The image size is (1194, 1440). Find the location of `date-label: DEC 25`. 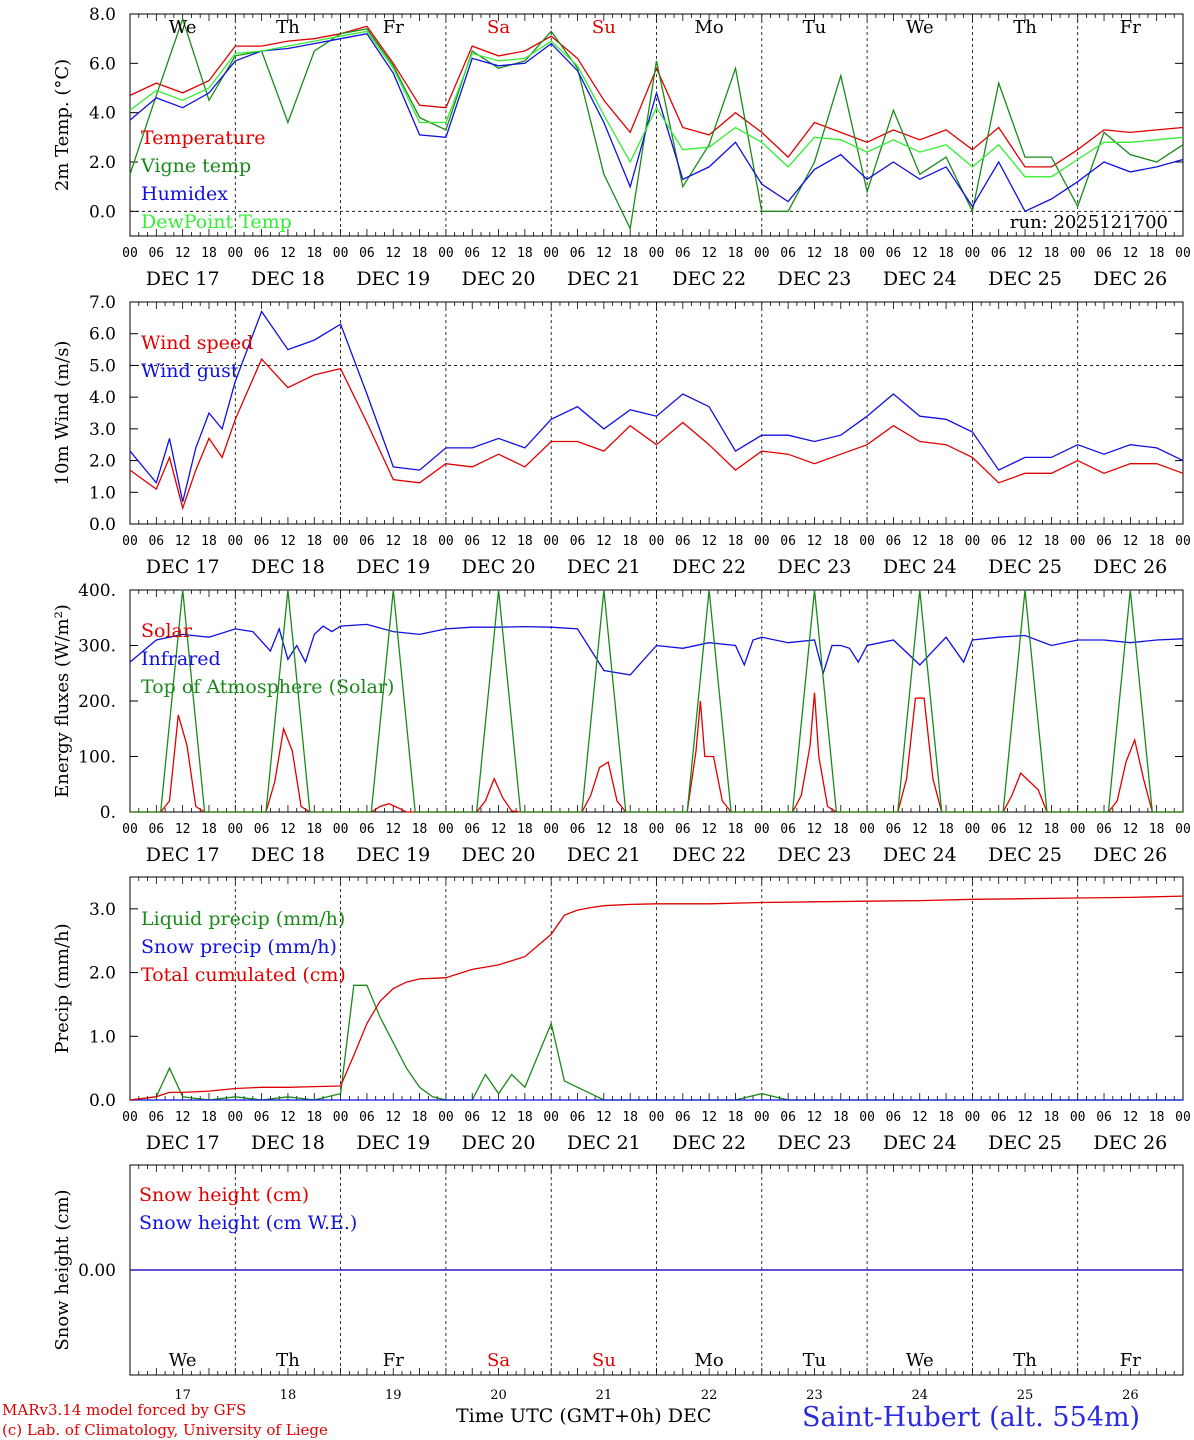

date-label: DEC 25 is located at coordinates (1025, 567).